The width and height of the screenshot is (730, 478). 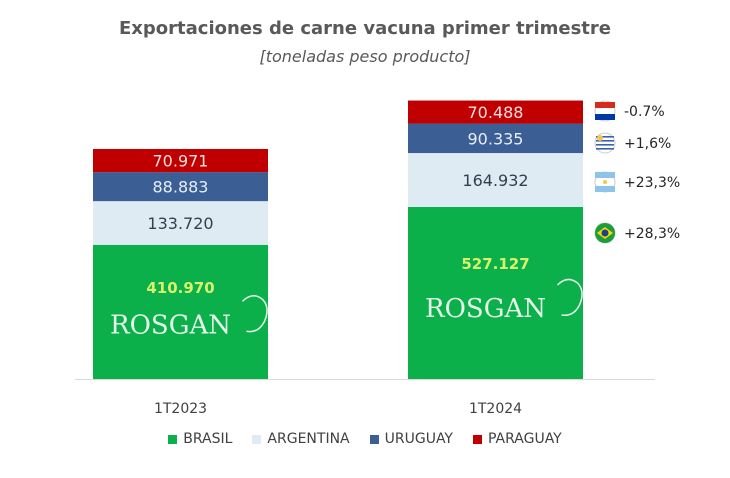 I want to click on data-label: 70.488, so click(x=496, y=112).